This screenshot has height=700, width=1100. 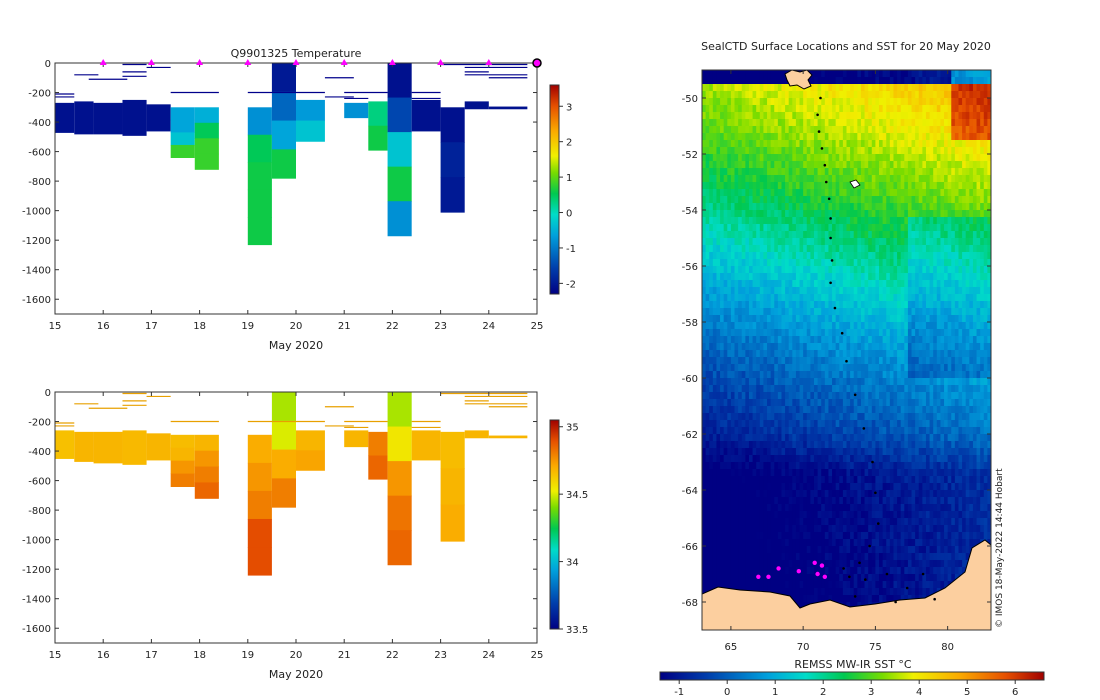 I want to click on t-ytick-label: -200, so click(x=39, y=94).